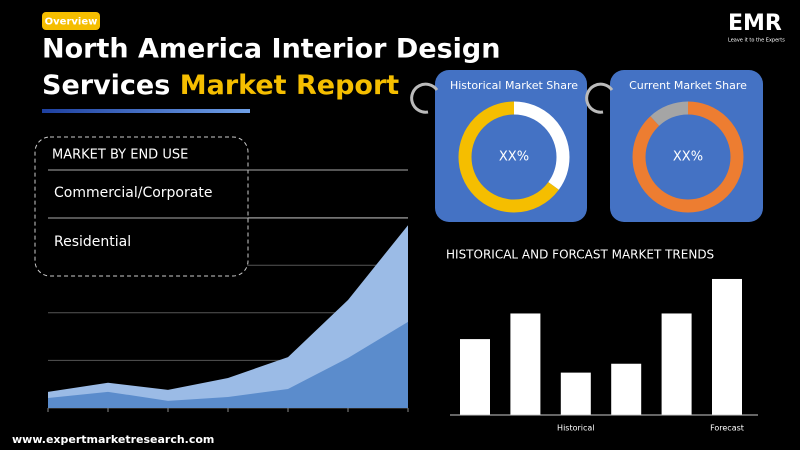 This screenshot has height=450, width=800. What do you see at coordinates (575, 428) in the screenshot?
I see `x-tick-label: Historical` at bounding box center [575, 428].